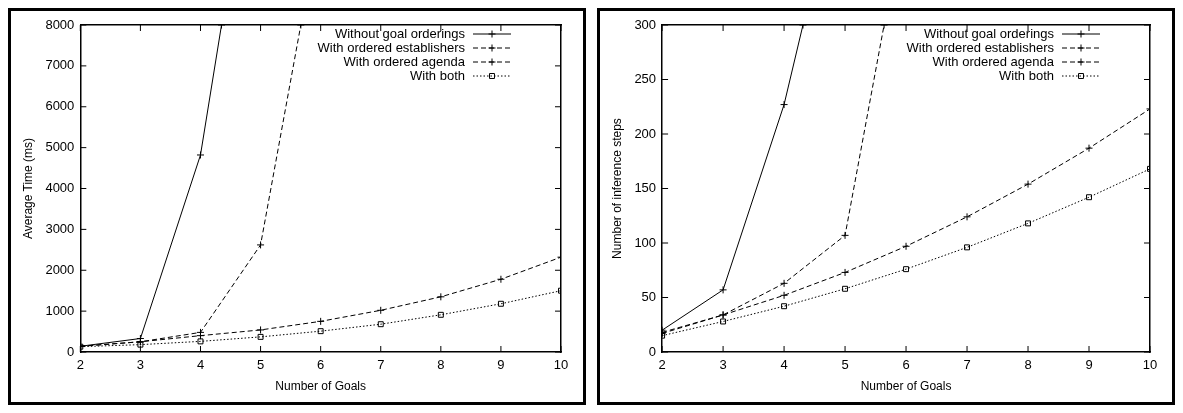 This screenshot has height=413, width=1183. What do you see at coordinates (60, 310) in the screenshot?
I see `y-tick-label: 1000` at bounding box center [60, 310].